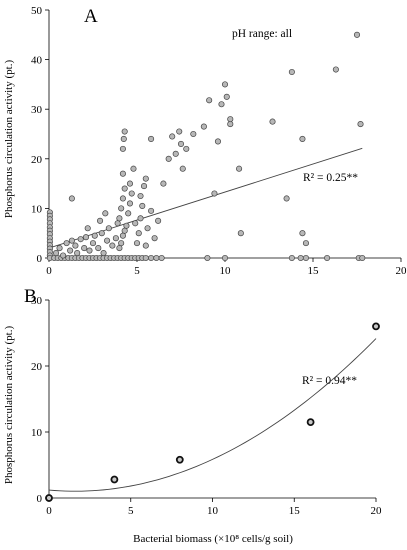  What do you see at coordinates (377, 511) in the screenshot?
I see `panel-b-x-tick-label: 20` at bounding box center [377, 511].